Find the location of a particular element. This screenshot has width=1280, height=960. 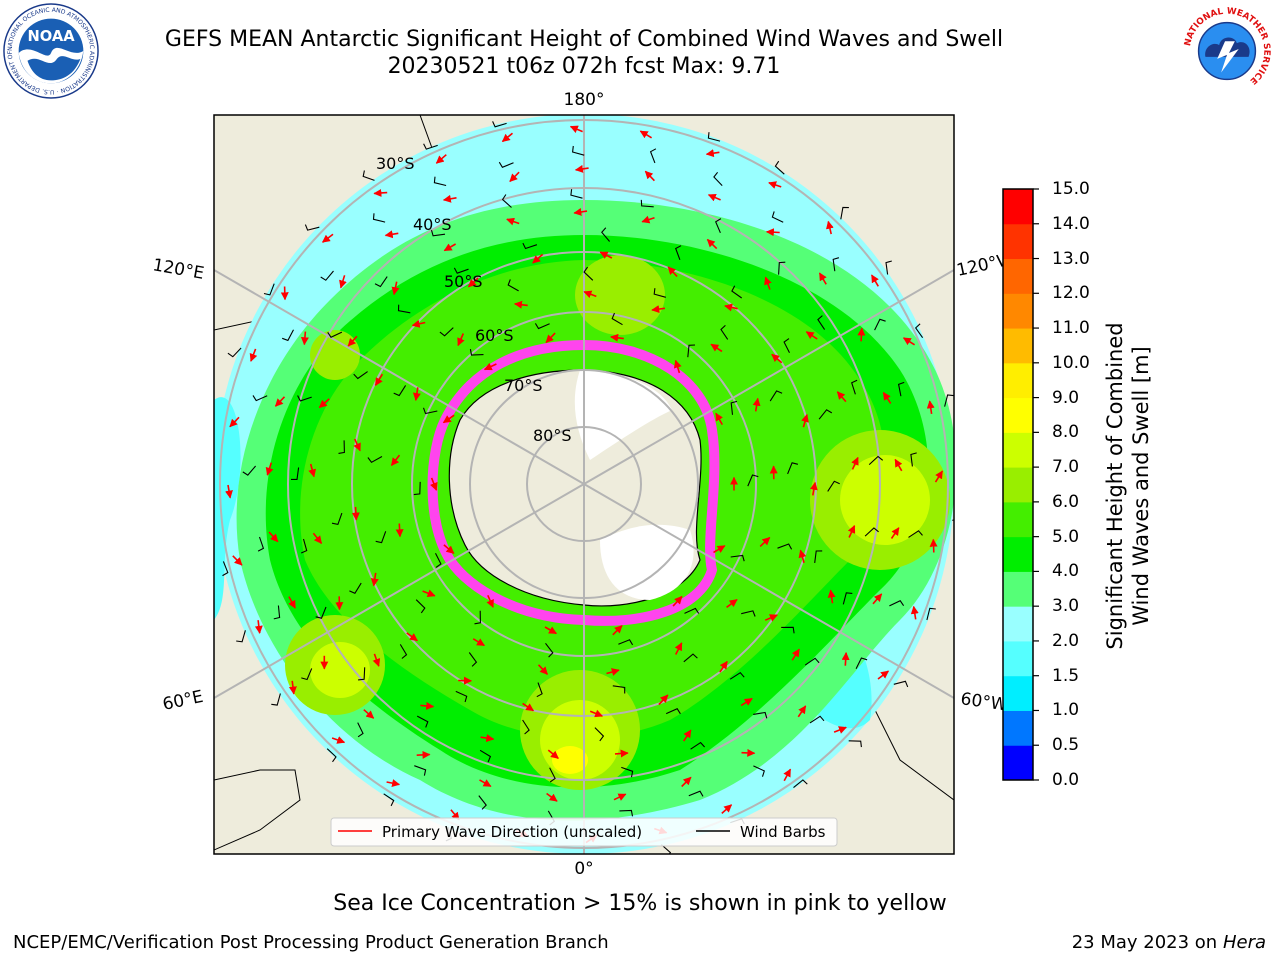

lat-label-30s: 30°S is located at coordinates (395, 163).